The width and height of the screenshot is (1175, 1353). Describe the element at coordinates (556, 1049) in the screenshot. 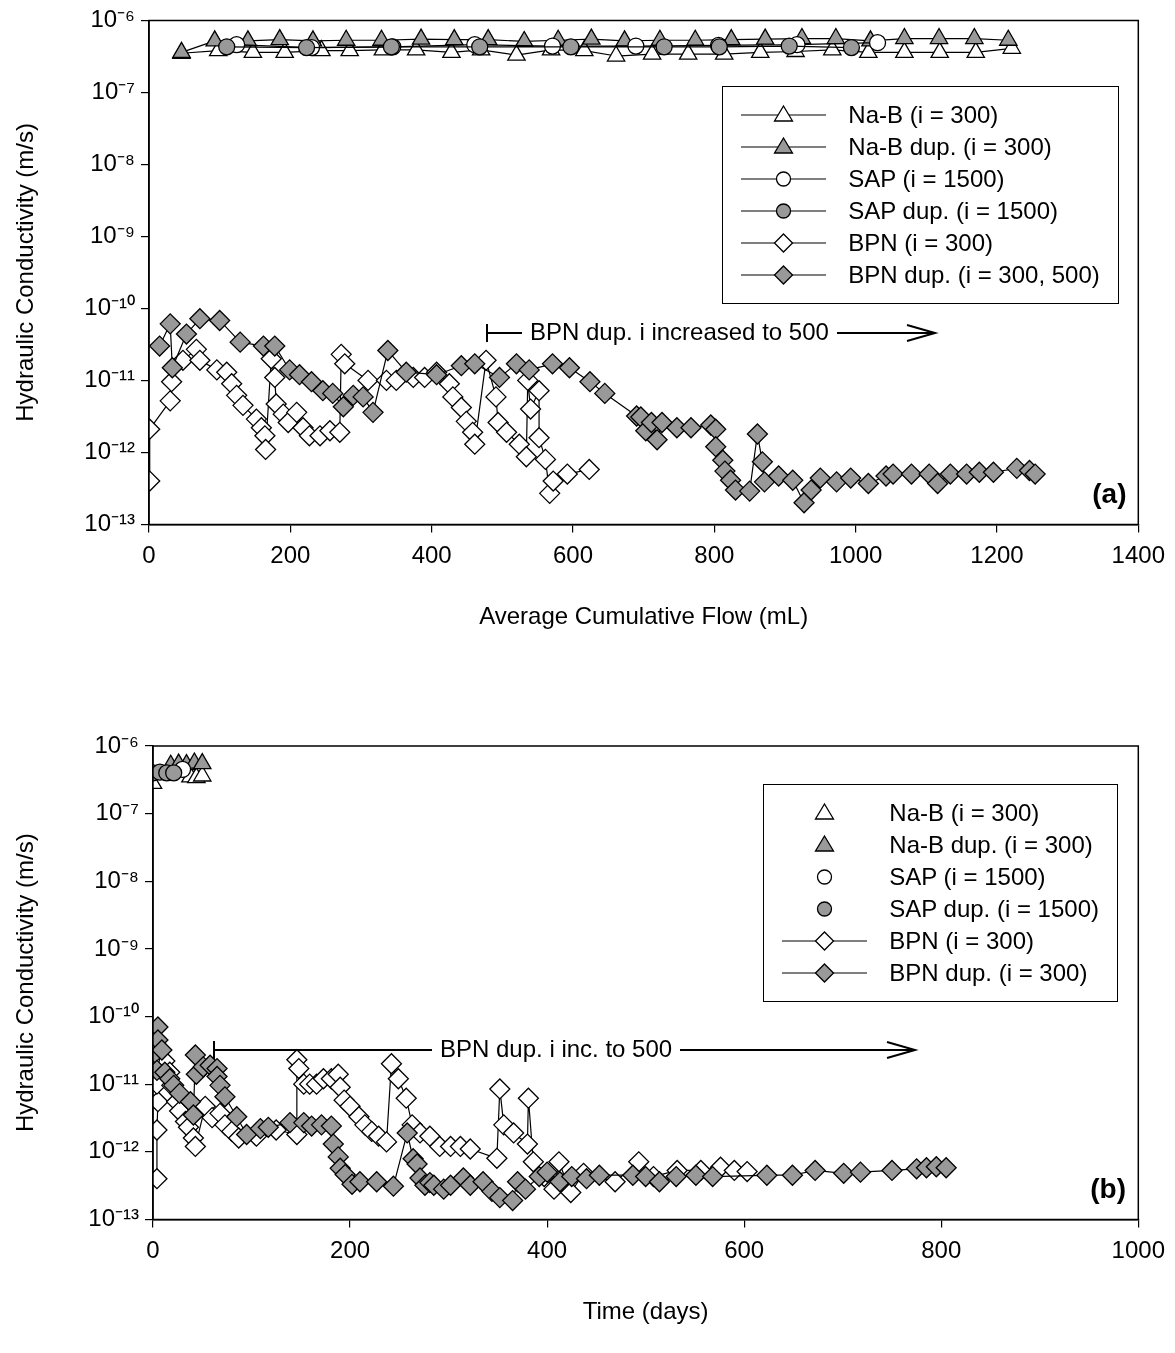

I see `annotation: BPN dup. i inc. to 500` at that location.